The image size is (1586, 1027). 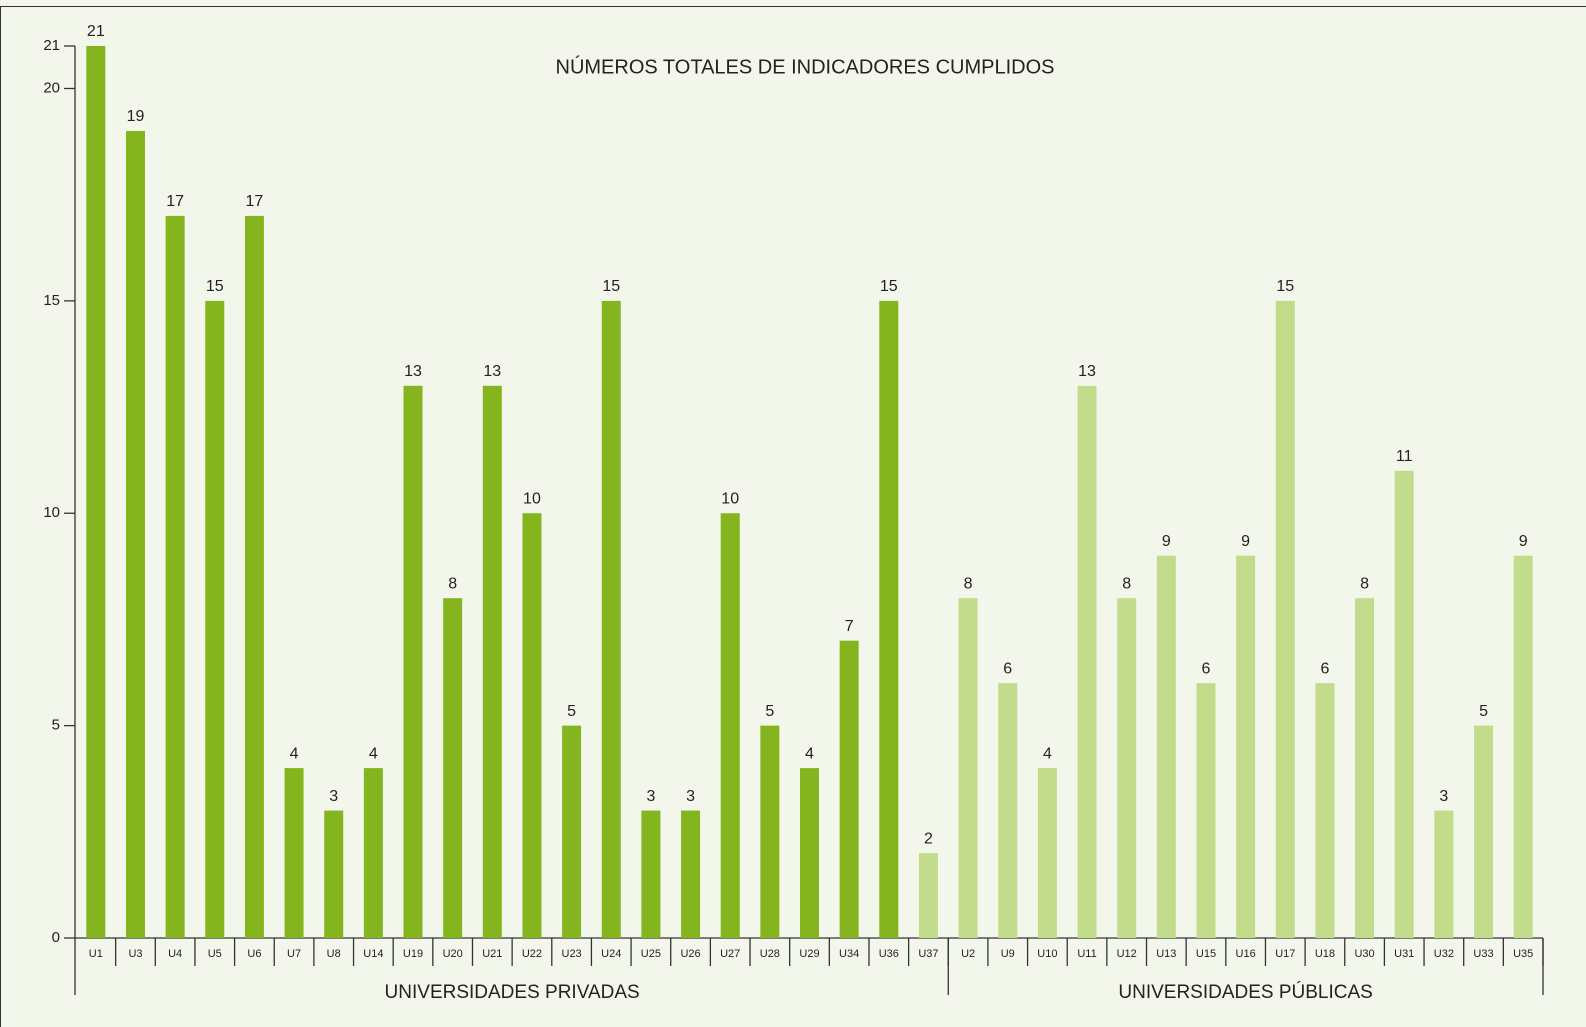 I want to click on y-tick-label: 15, so click(x=51, y=300).